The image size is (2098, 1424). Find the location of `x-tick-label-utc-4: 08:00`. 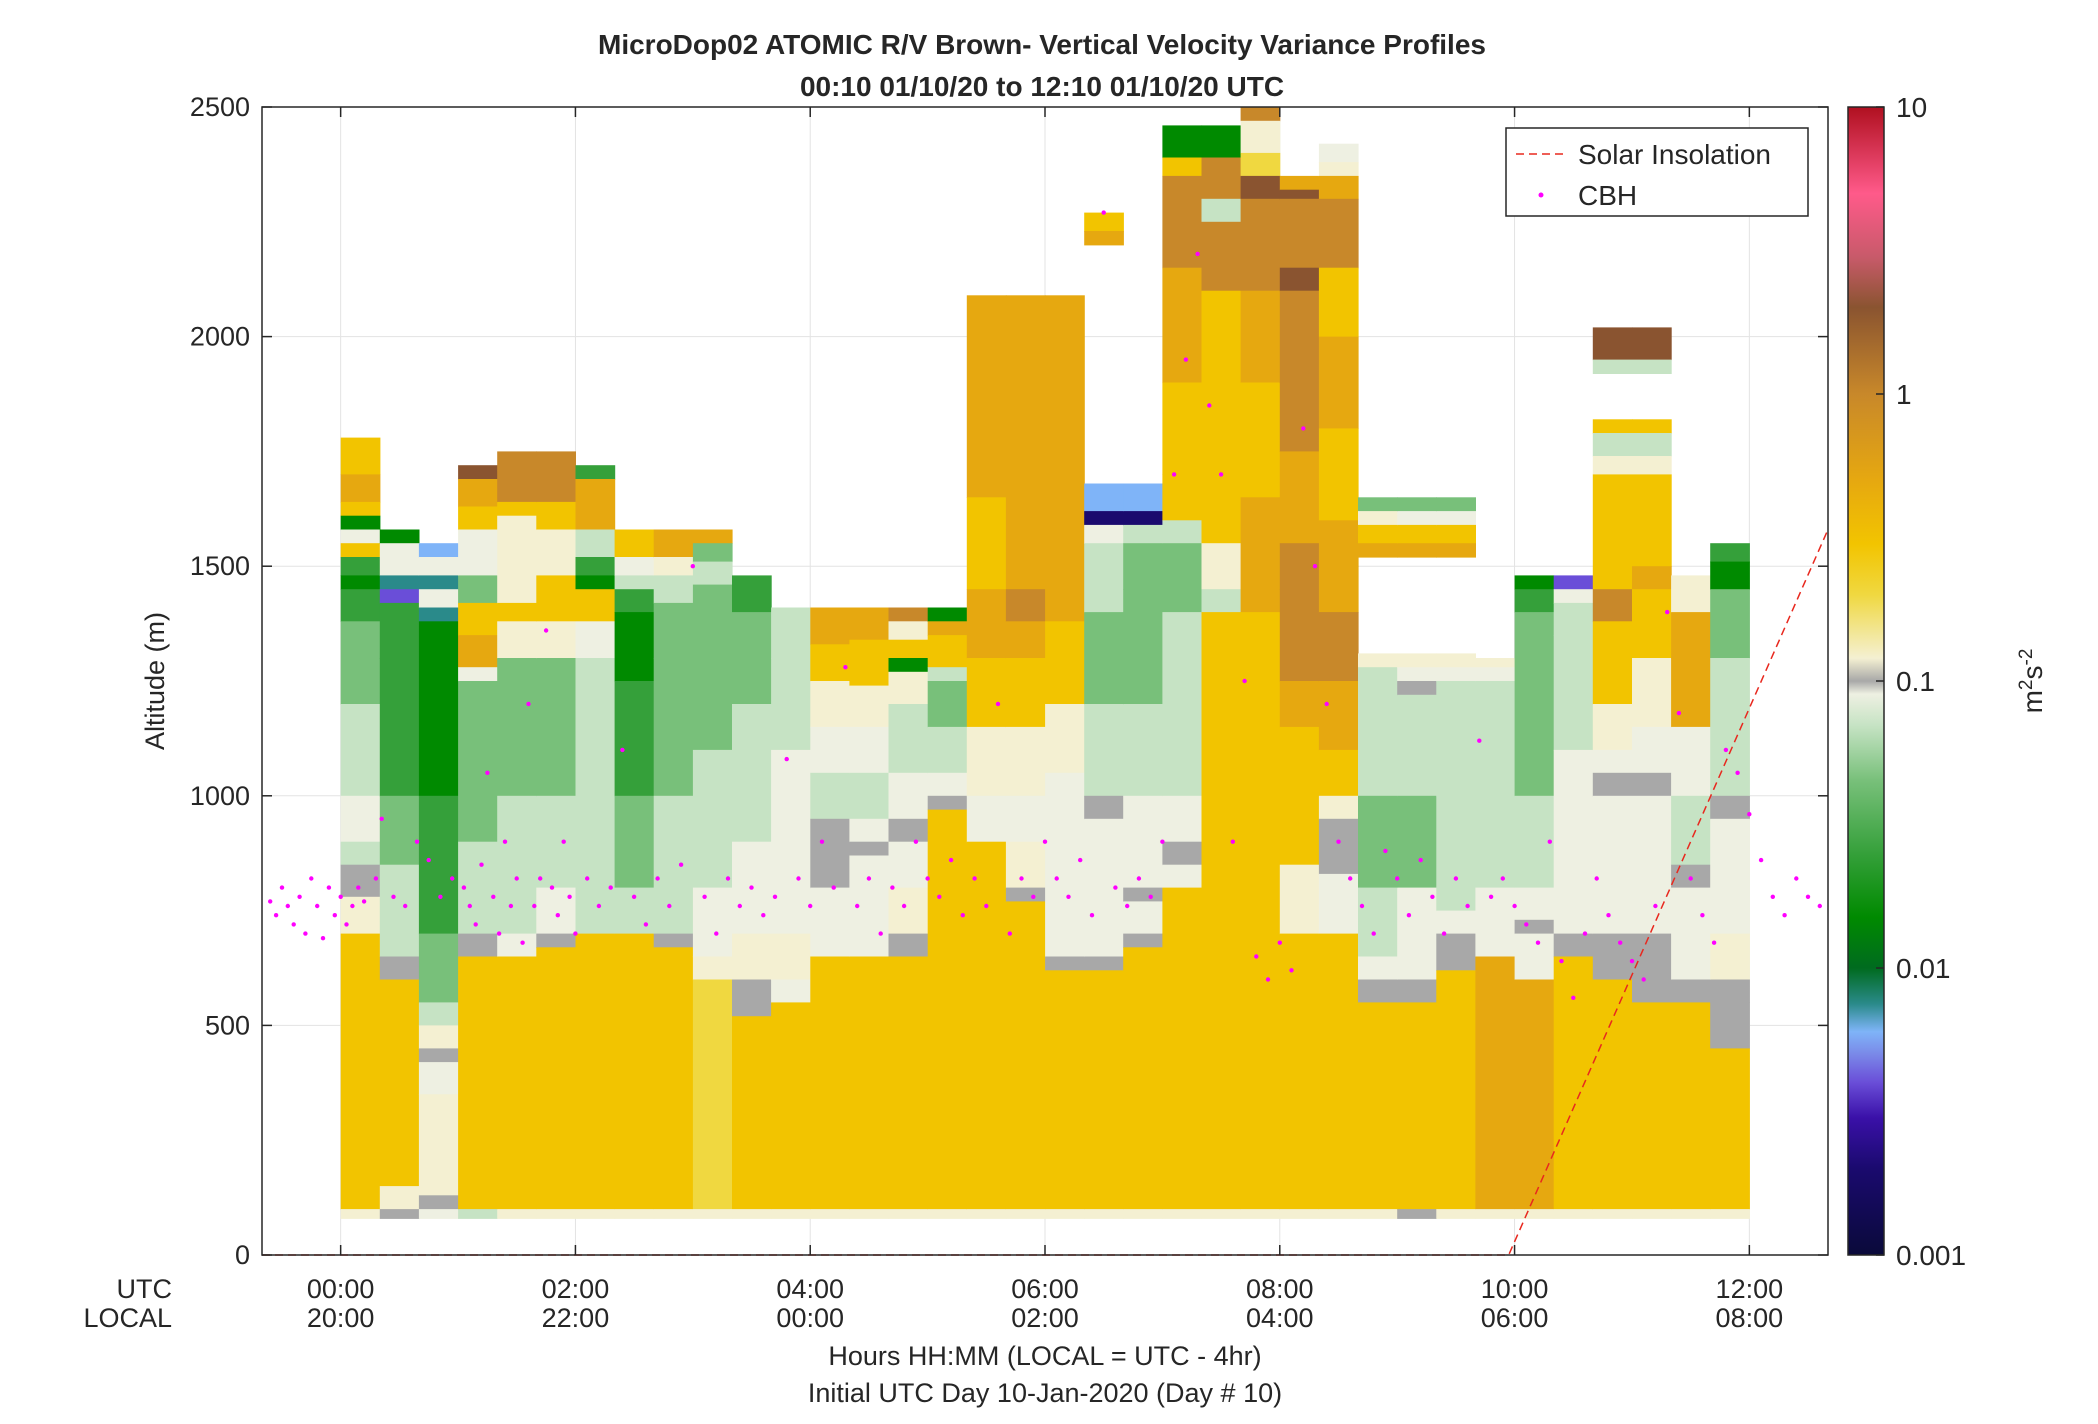

x-tick-label-utc-4: 08:00 is located at coordinates (1280, 1289).